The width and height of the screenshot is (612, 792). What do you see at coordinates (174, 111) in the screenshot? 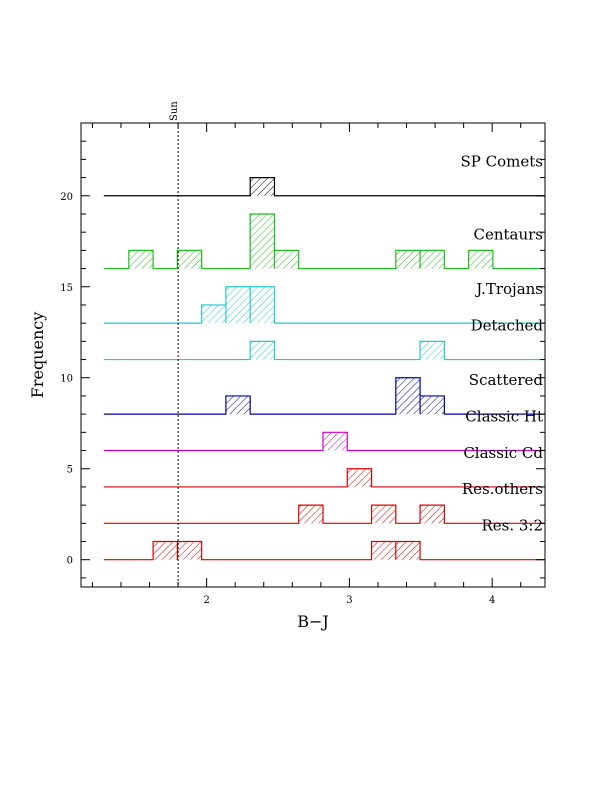
I see `sun-label: Sun` at bounding box center [174, 111].